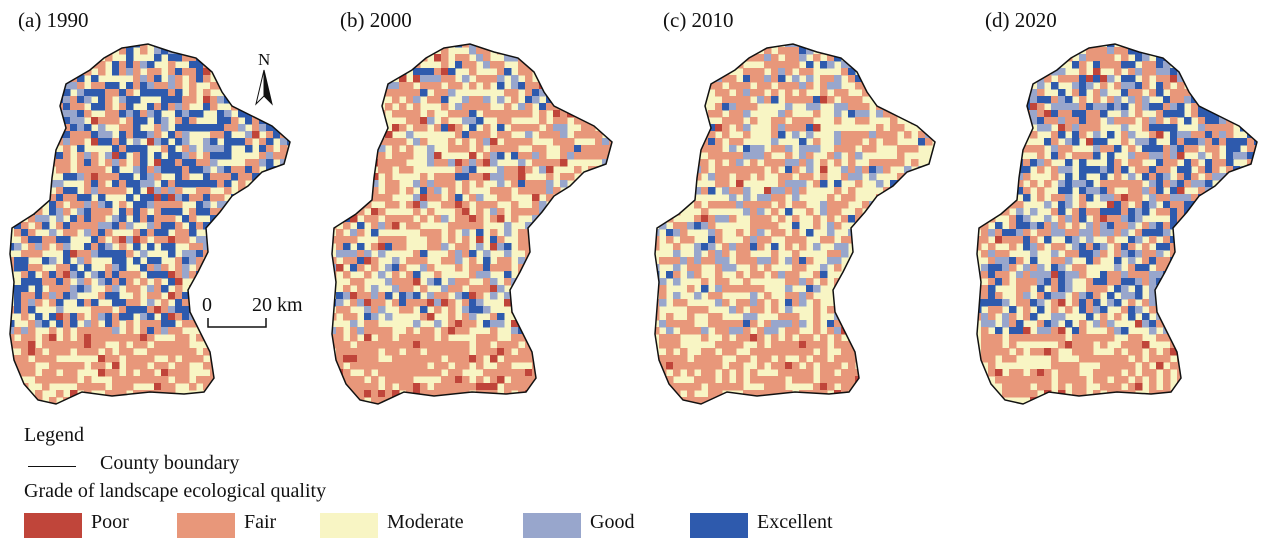 This screenshot has height=548, width=1263. I want to click on county-map-2020, so click(1117, 224).